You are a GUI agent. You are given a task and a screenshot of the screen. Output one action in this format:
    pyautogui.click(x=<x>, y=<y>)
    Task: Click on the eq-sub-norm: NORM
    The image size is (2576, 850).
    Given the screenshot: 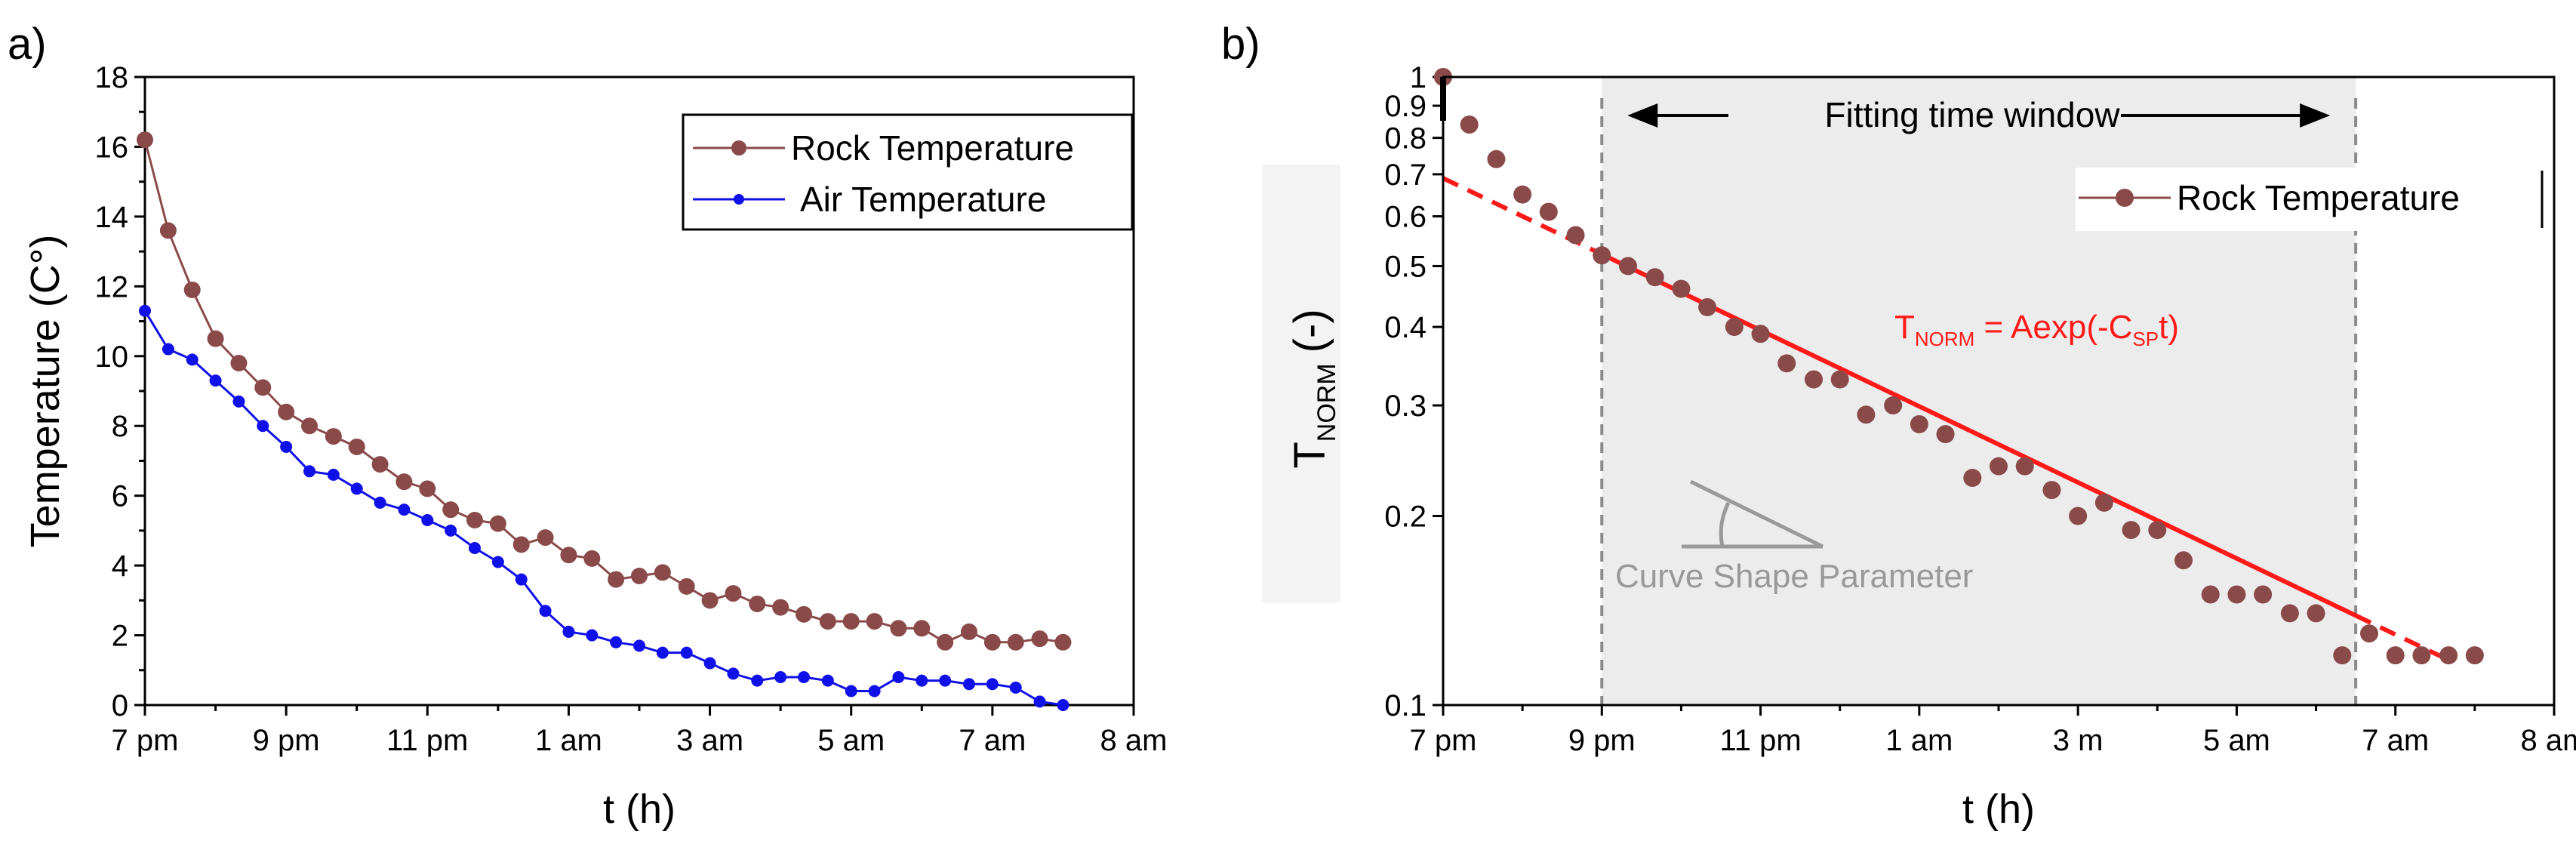 What is the action you would take?
    pyautogui.click(x=1944, y=339)
    